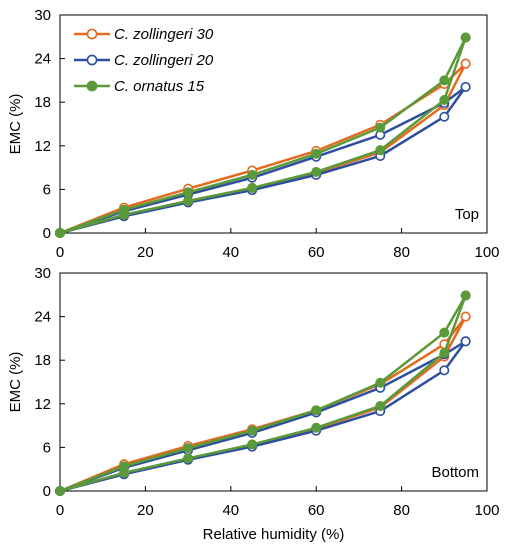  Describe the element at coordinates (455, 472) in the screenshot. I see `panel-label: Bottom` at that location.